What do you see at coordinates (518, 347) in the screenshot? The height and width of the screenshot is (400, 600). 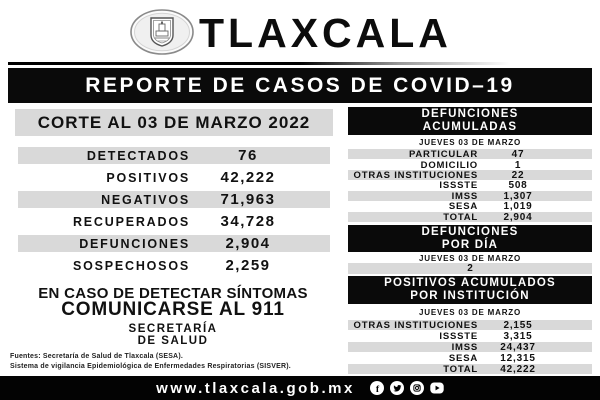 I see `row-value: 24,437` at bounding box center [518, 347].